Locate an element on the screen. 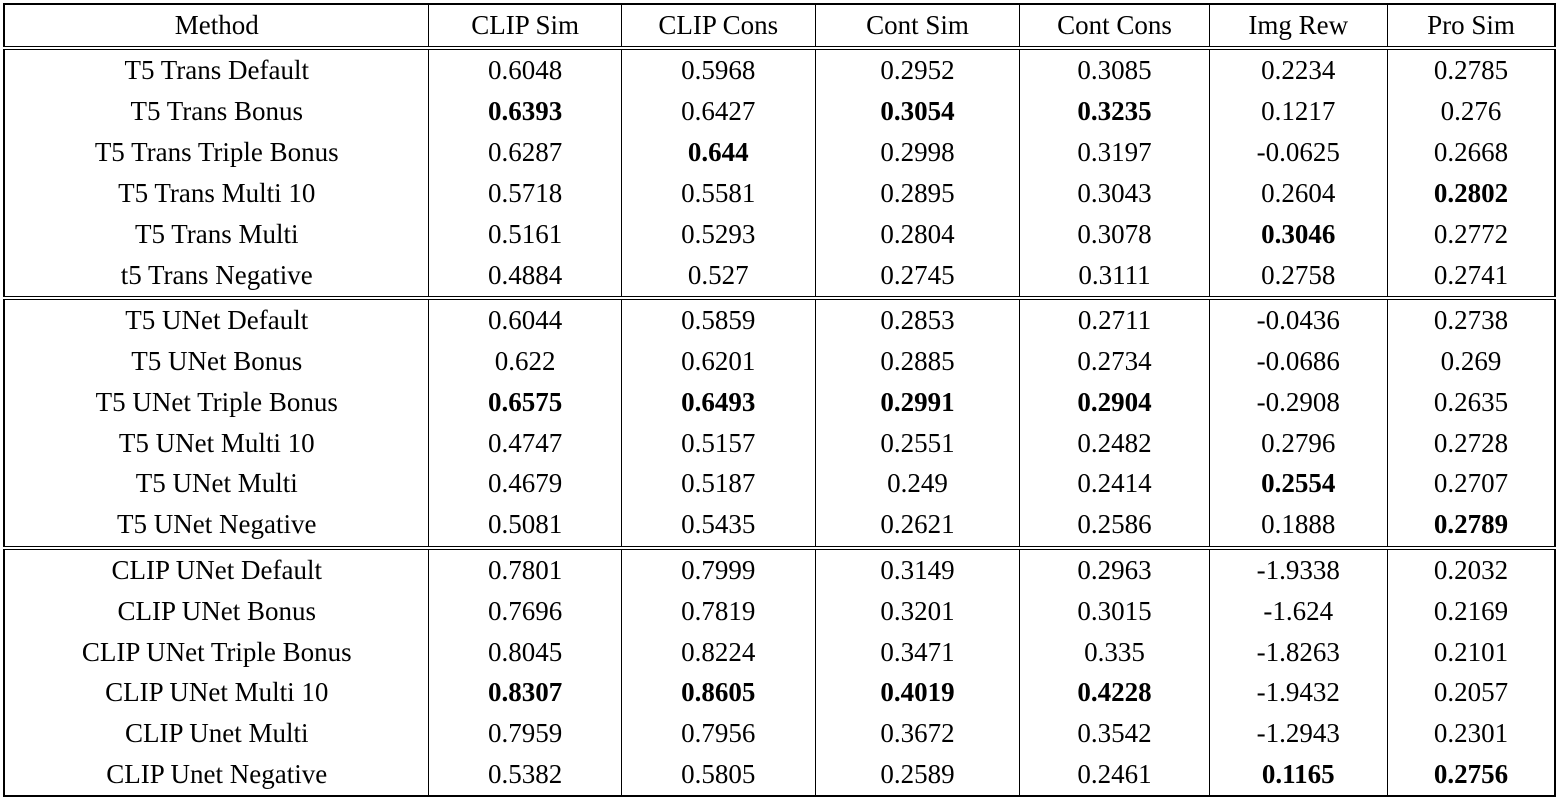 Image resolution: width=1559 pixels, height=800 pixels. value-cell: -1.9432 is located at coordinates (1298, 693).